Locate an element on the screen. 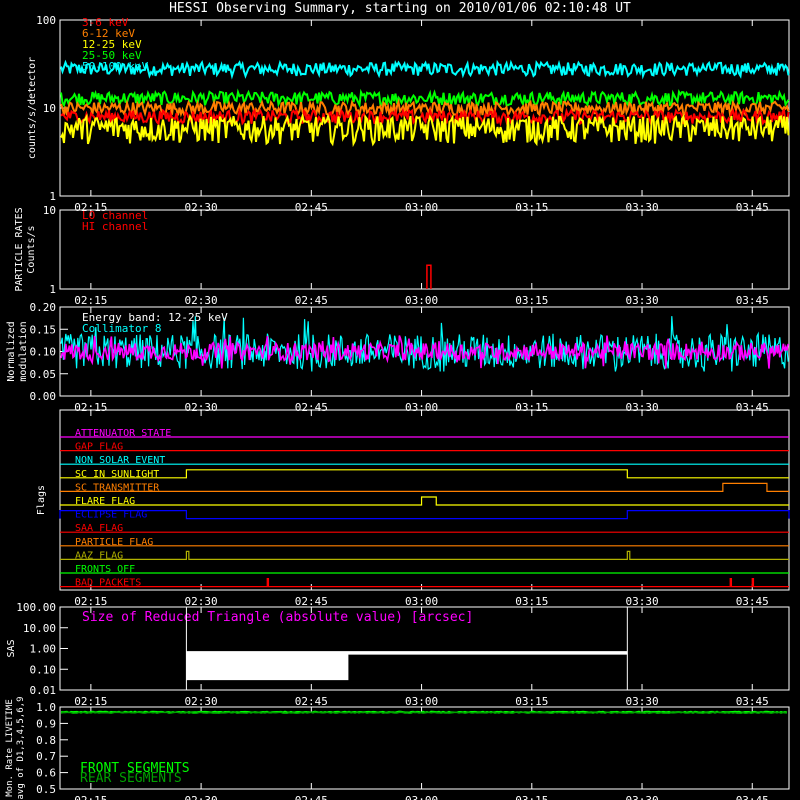  flags-xtick-label: 02:45 is located at coordinates (311, 601).